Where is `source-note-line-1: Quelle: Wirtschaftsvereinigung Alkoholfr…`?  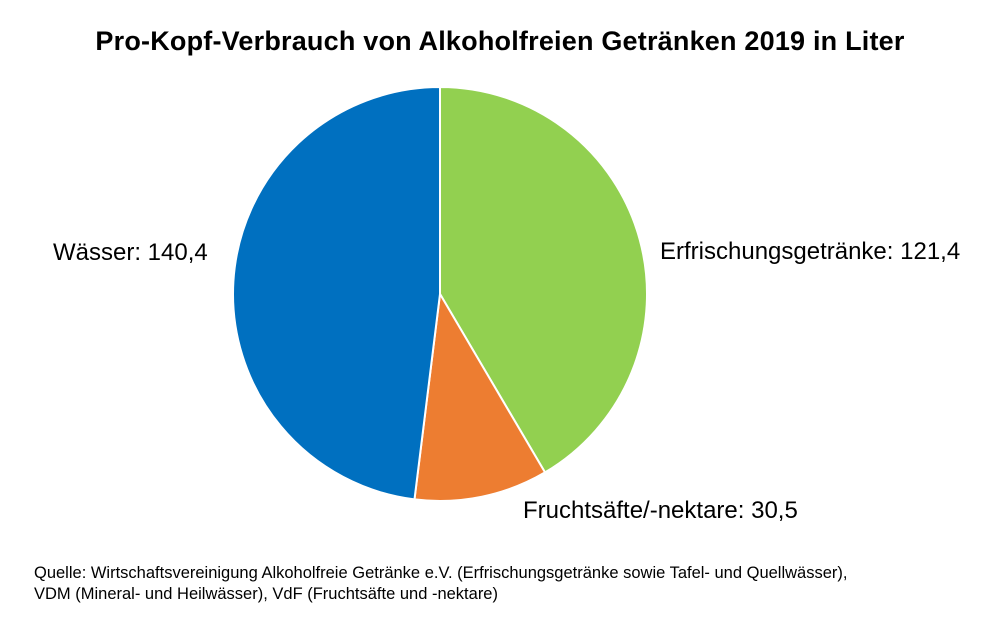
source-note-line-1: Quelle: Wirtschaftsvereinigung Alkoholfr… is located at coordinates (441, 573).